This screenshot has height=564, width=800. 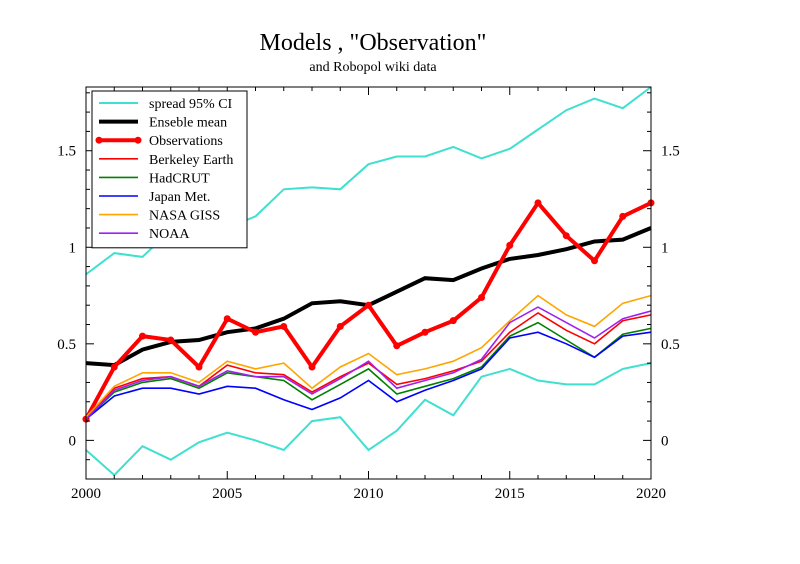 I want to click on y-tick-label-right: 1, so click(x=665, y=248).